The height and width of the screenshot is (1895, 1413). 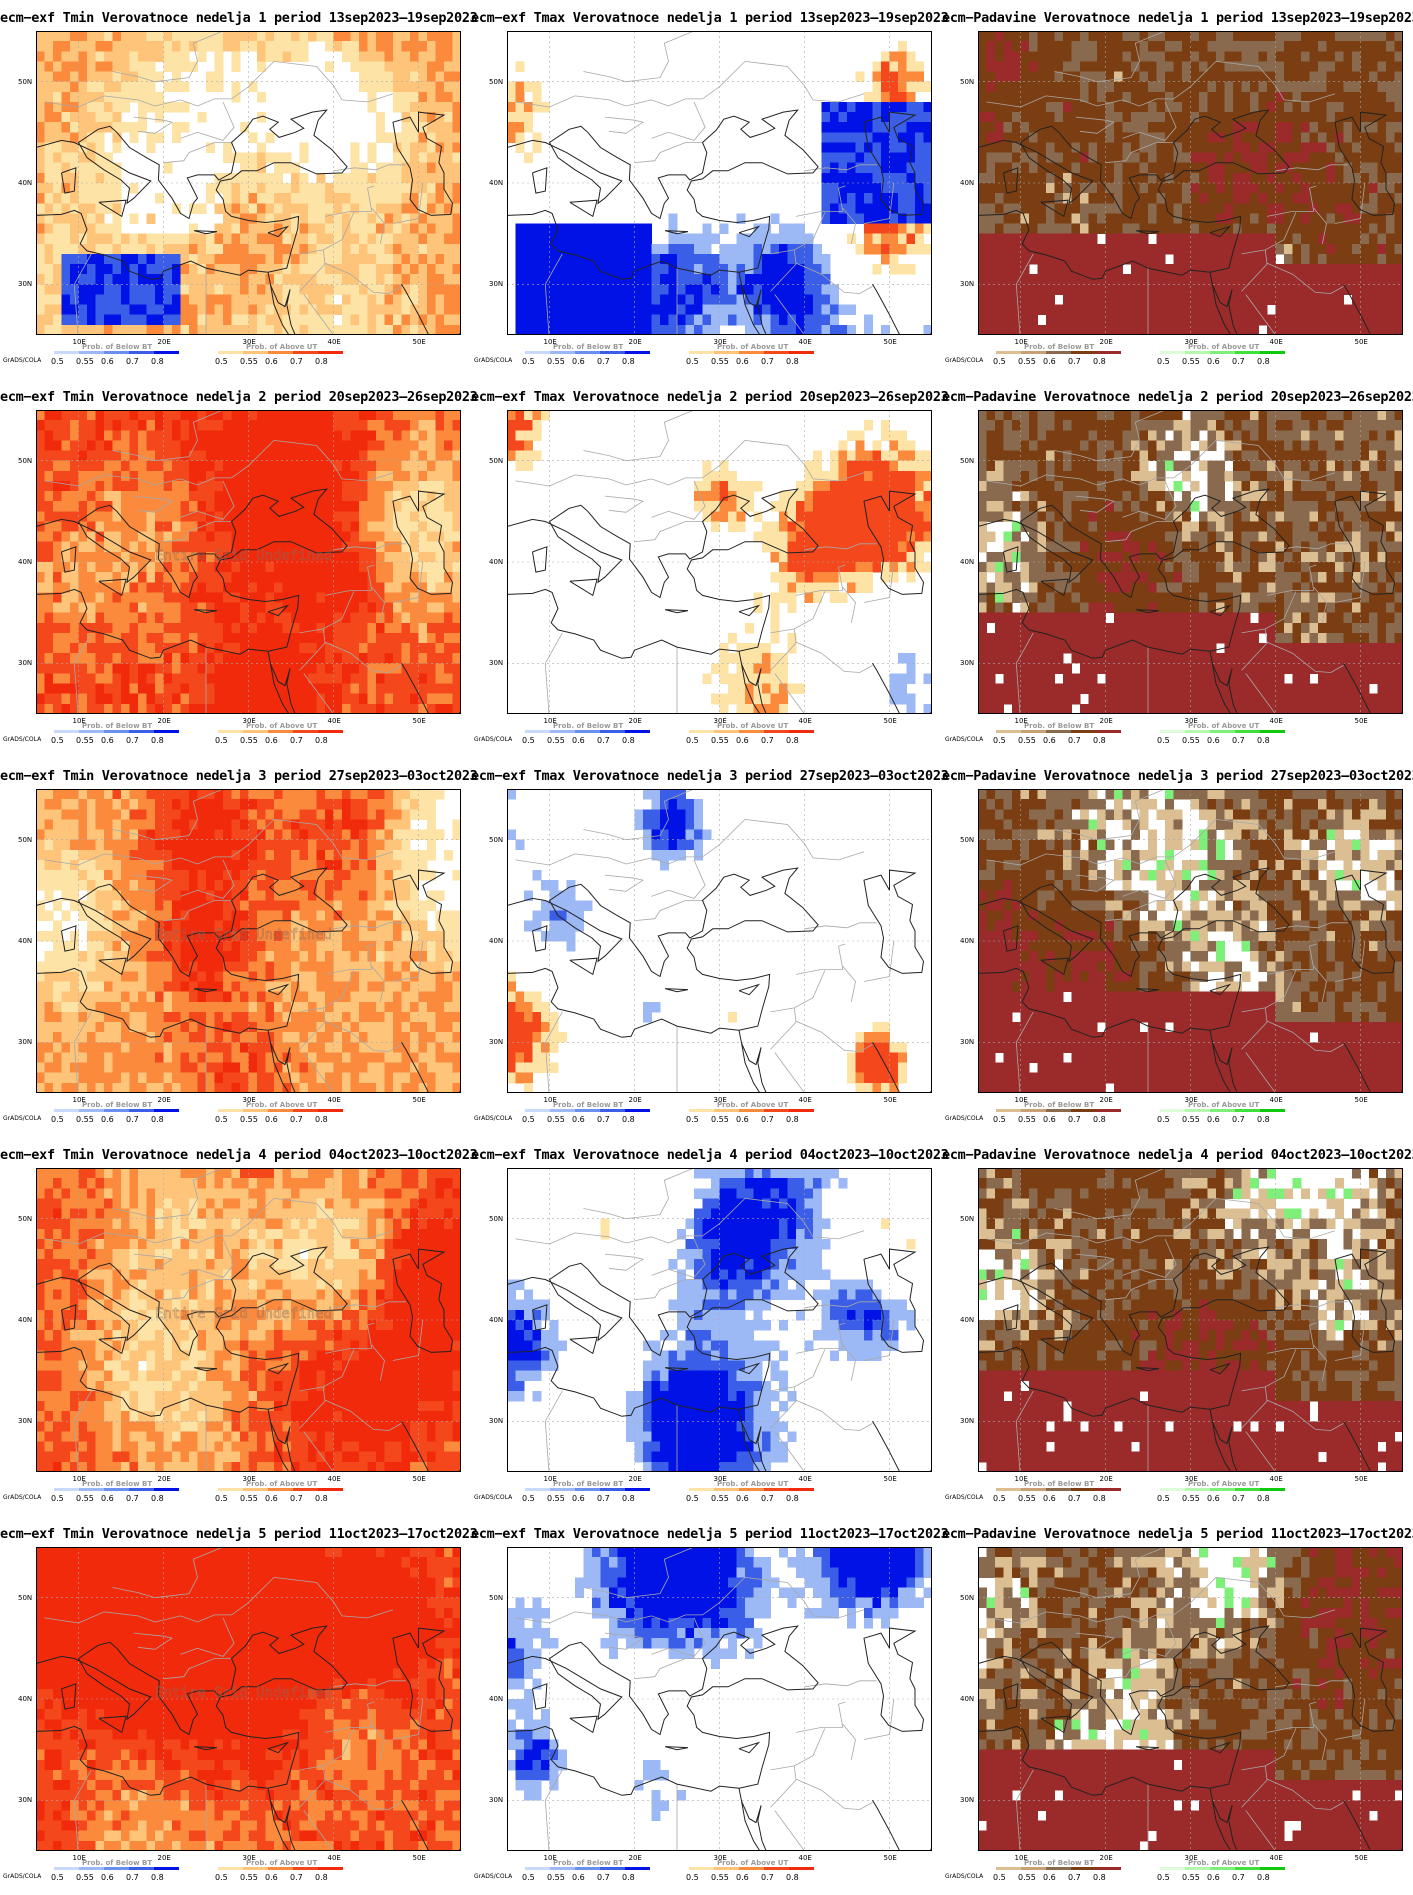 I want to click on grads-credit: GrADS/COLA, so click(x=22, y=739).